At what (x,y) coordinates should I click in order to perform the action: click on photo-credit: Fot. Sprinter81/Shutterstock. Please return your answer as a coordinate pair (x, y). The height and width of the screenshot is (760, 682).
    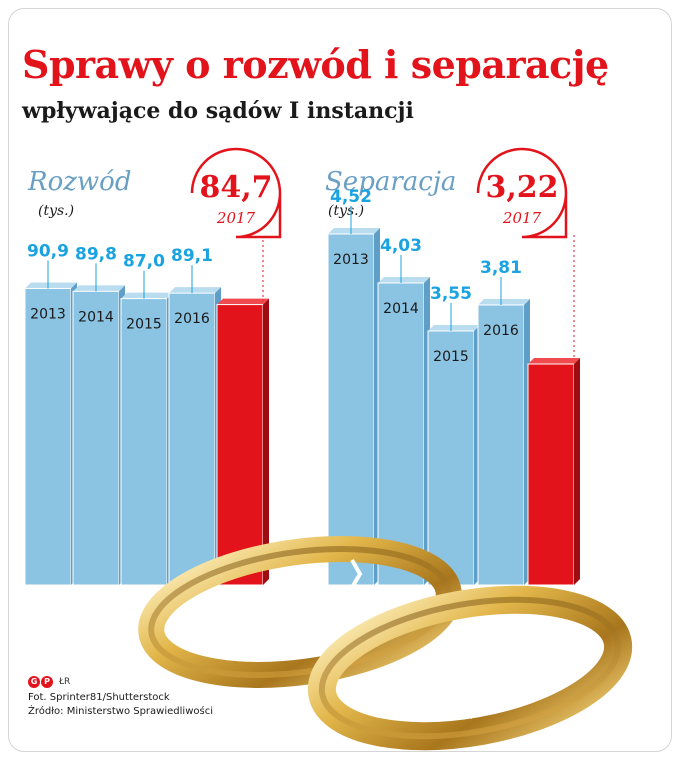
    Looking at the image, I should click on (99, 697).